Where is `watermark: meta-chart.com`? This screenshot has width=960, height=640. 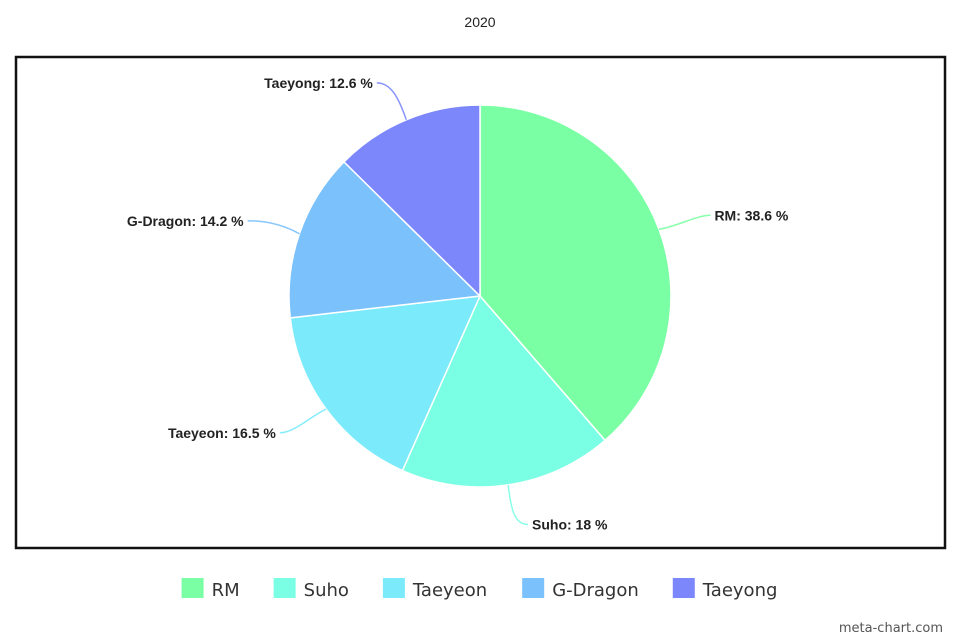 watermark: meta-chart.com is located at coordinates (891, 628).